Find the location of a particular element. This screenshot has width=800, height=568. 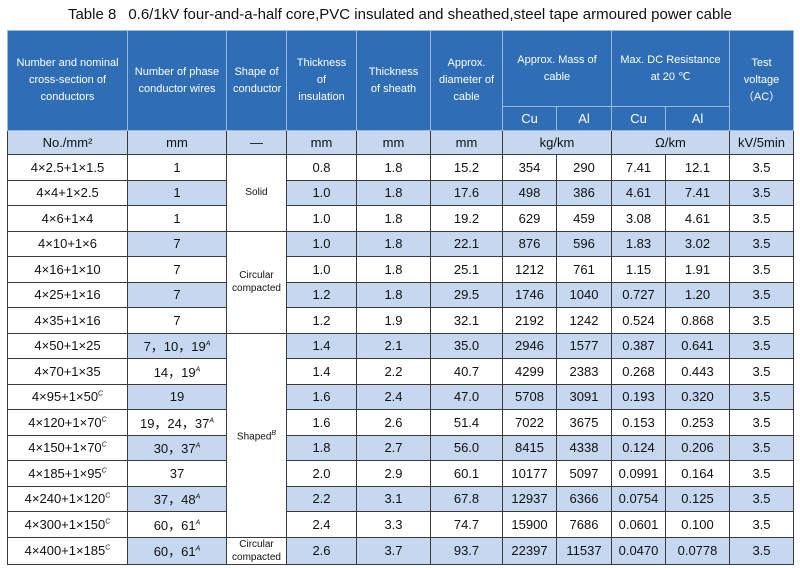

header-cell-text: Number of phase conductor wires is located at coordinates (177, 80).